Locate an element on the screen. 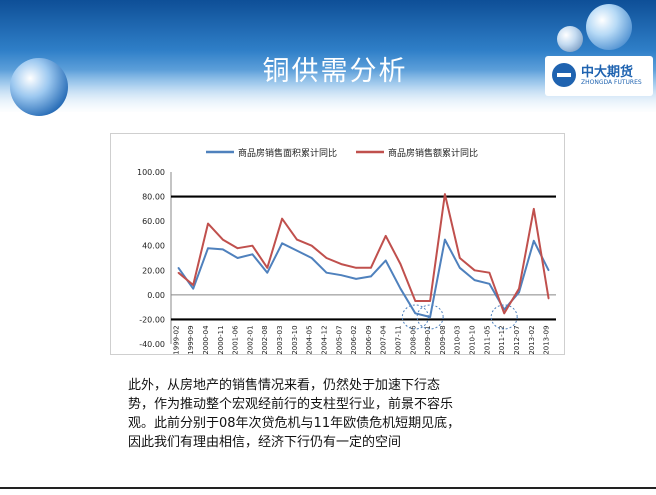  x-tick-label: 2005-07 is located at coordinates (339, 339).